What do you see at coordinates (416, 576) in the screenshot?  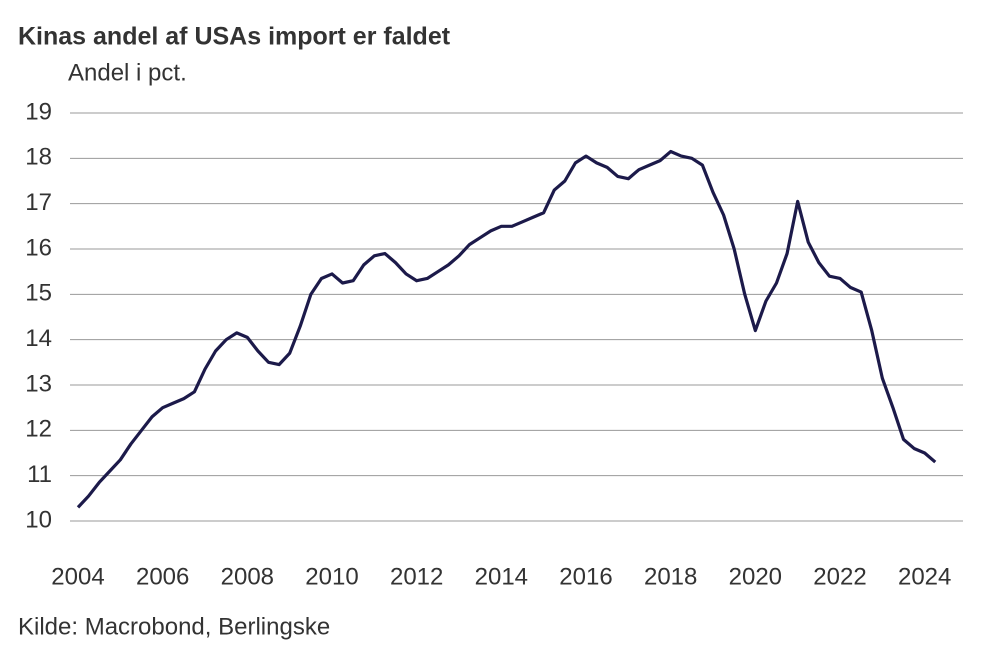 I see `x-tick-label: 2012` at bounding box center [416, 576].